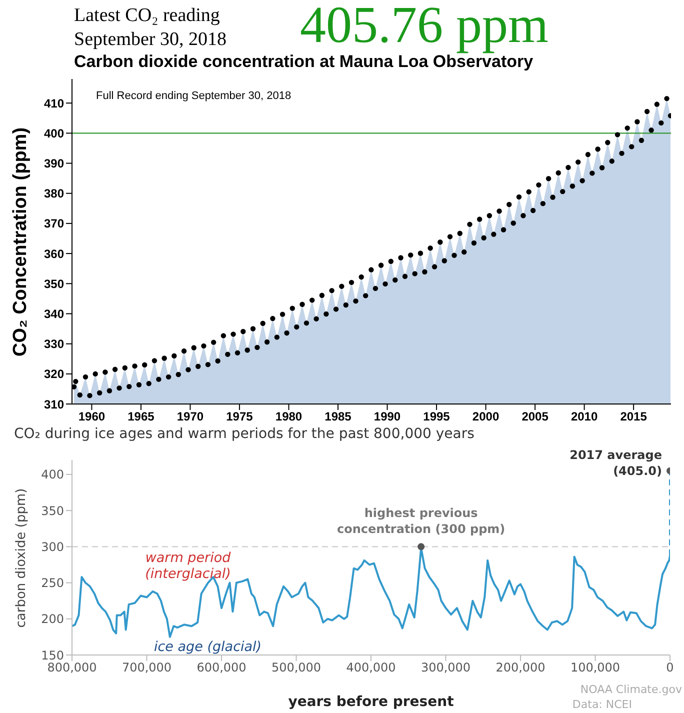 The height and width of the screenshot is (713, 684). I want to click on y-axis-title: CO₂ Concentration (ppm), so click(21, 241).